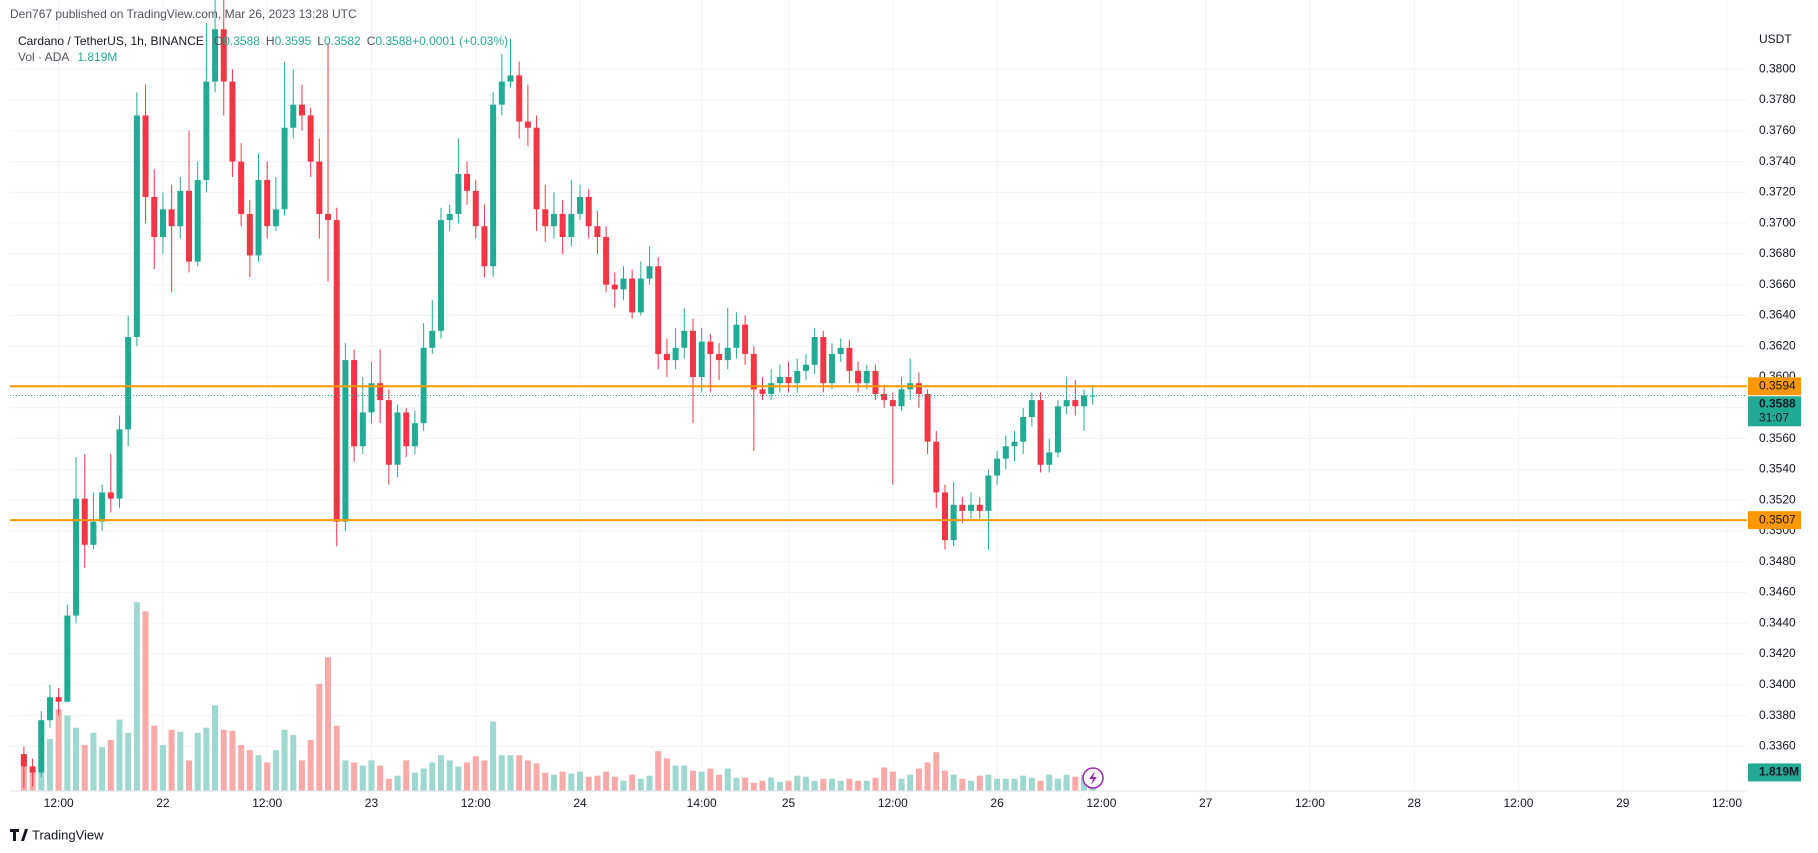 The height and width of the screenshot is (853, 1818). I want to click on legend-key: C, so click(371, 41).